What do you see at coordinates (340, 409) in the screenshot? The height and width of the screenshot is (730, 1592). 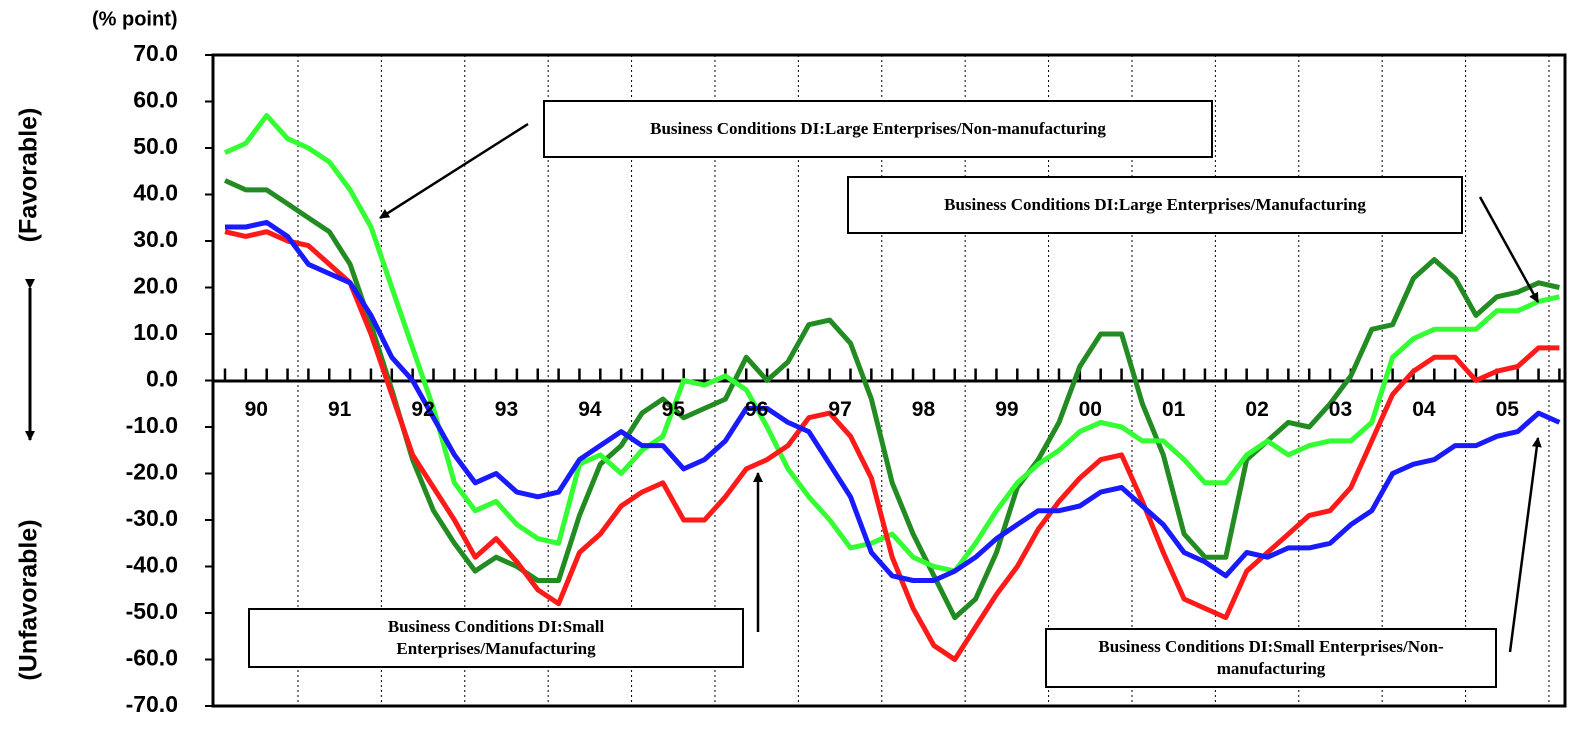 I see `x-tick-label: 91` at bounding box center [340, 409].